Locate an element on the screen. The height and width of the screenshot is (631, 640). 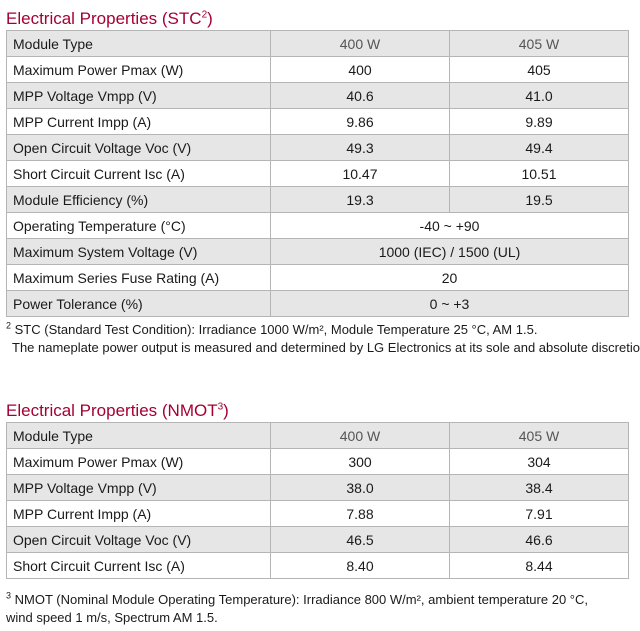
row-value-shared: 1000 (IEC) / 1500 (UL) is located at coordinates (449, 251).